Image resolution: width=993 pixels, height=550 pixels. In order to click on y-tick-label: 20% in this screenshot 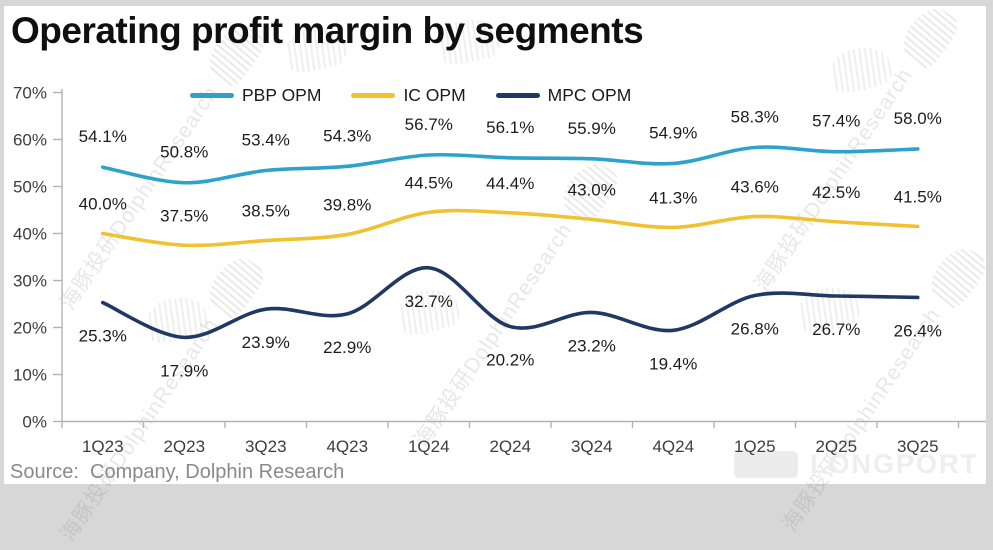, I will do `click(30, 328)`.